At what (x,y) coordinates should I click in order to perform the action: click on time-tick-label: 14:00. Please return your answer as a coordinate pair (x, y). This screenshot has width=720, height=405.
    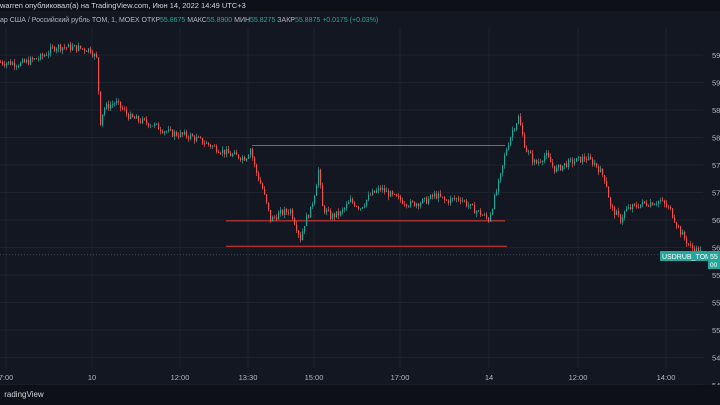
    Looking at the image, I should click on (666, 377).